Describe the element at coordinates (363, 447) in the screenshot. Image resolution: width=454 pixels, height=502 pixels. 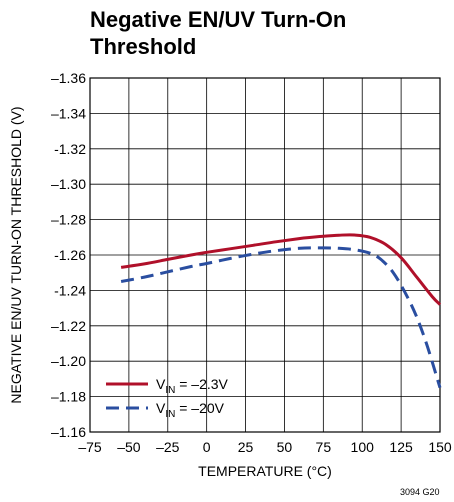
I see `x-tick-label: 100` at that location.